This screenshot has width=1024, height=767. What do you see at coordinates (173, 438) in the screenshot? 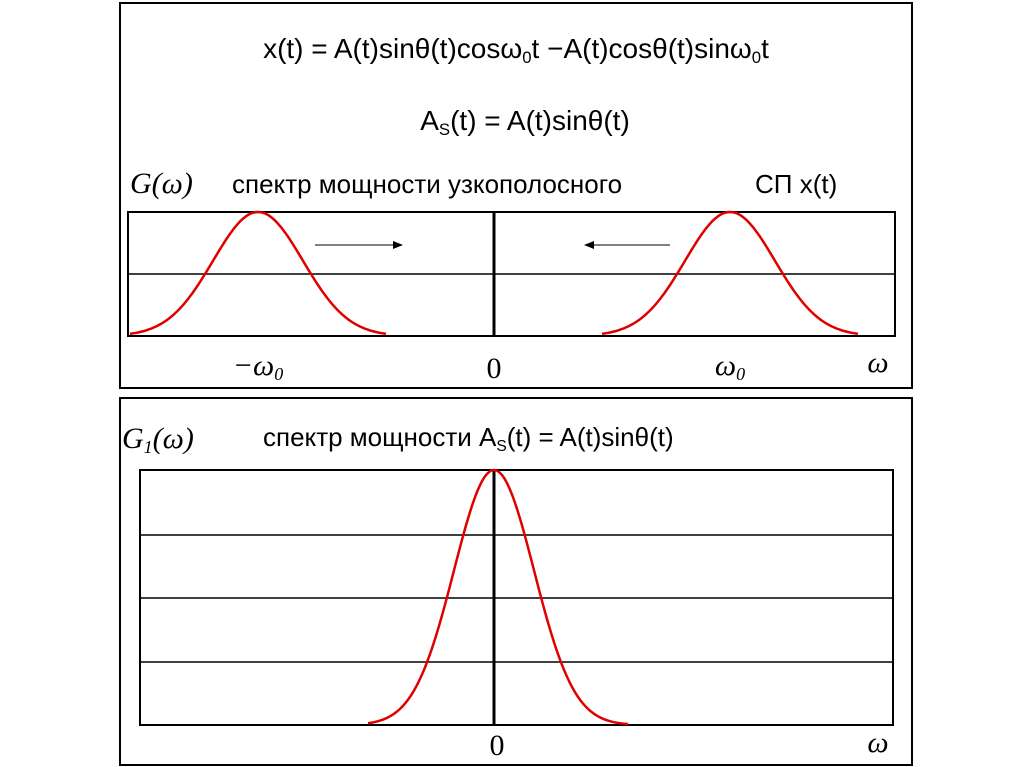
I see `text-segment: (ω)` at bounding box center [173, 438].